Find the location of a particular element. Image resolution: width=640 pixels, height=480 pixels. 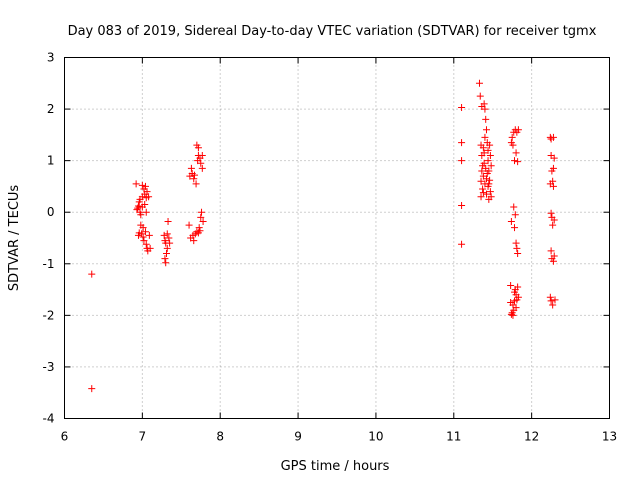

x-tick-label: 11 is located at coordinates (453, 437).